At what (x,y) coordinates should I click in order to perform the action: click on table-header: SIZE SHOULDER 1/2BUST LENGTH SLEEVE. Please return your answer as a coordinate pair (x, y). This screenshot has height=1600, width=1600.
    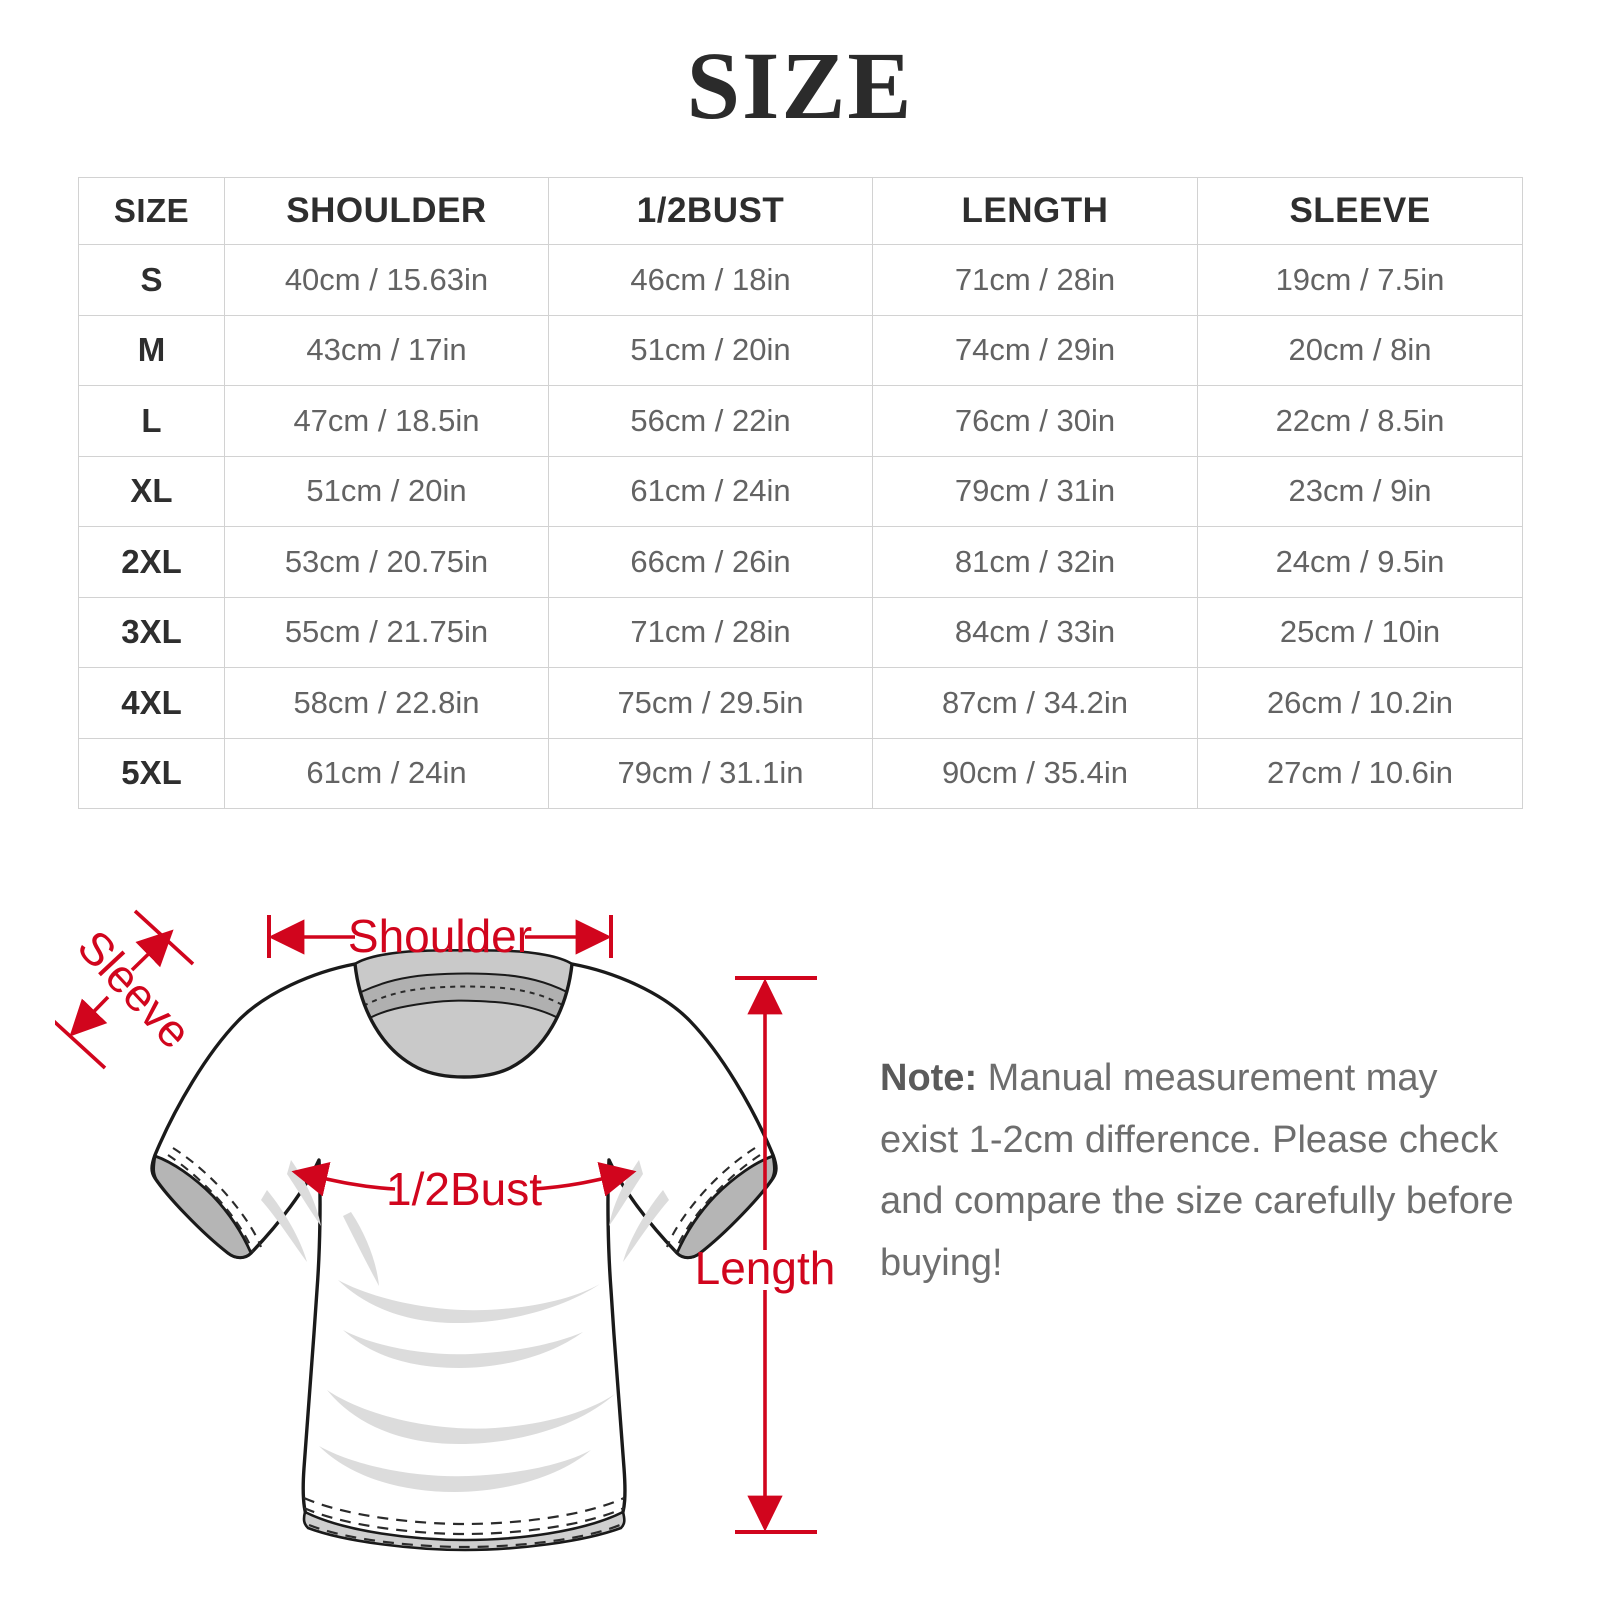
    Looking at the image, I should click on (800, 211).